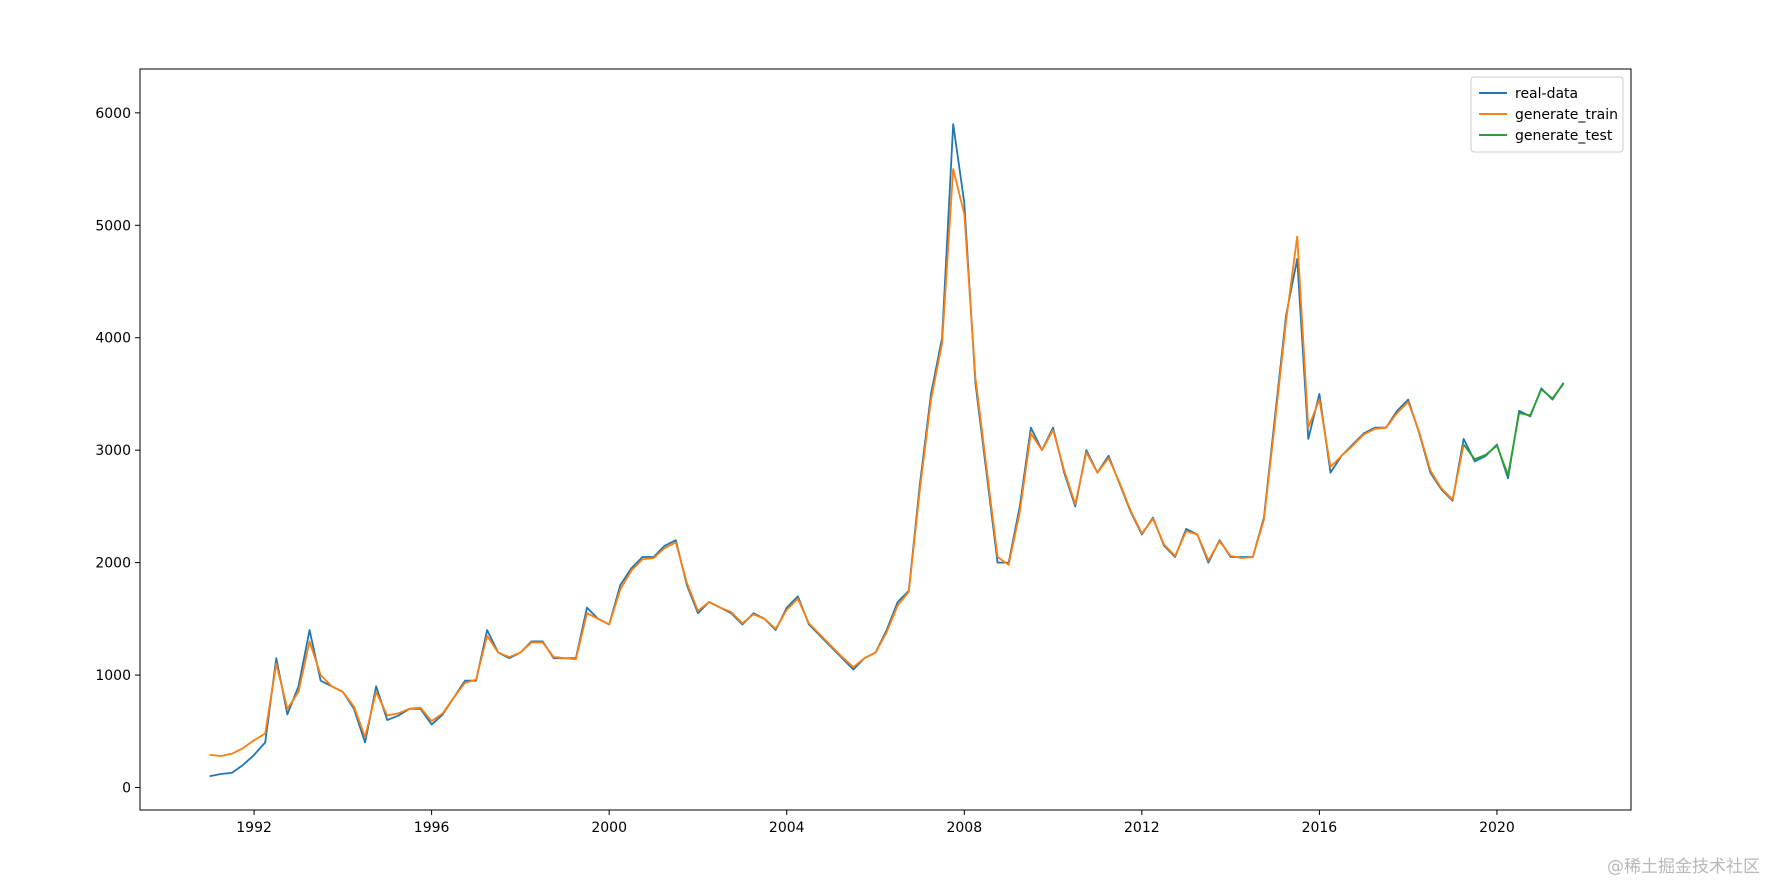 This screenshot has height=889, width=1766. I want to click on legend-label: generate_test, so click(1564, 136).